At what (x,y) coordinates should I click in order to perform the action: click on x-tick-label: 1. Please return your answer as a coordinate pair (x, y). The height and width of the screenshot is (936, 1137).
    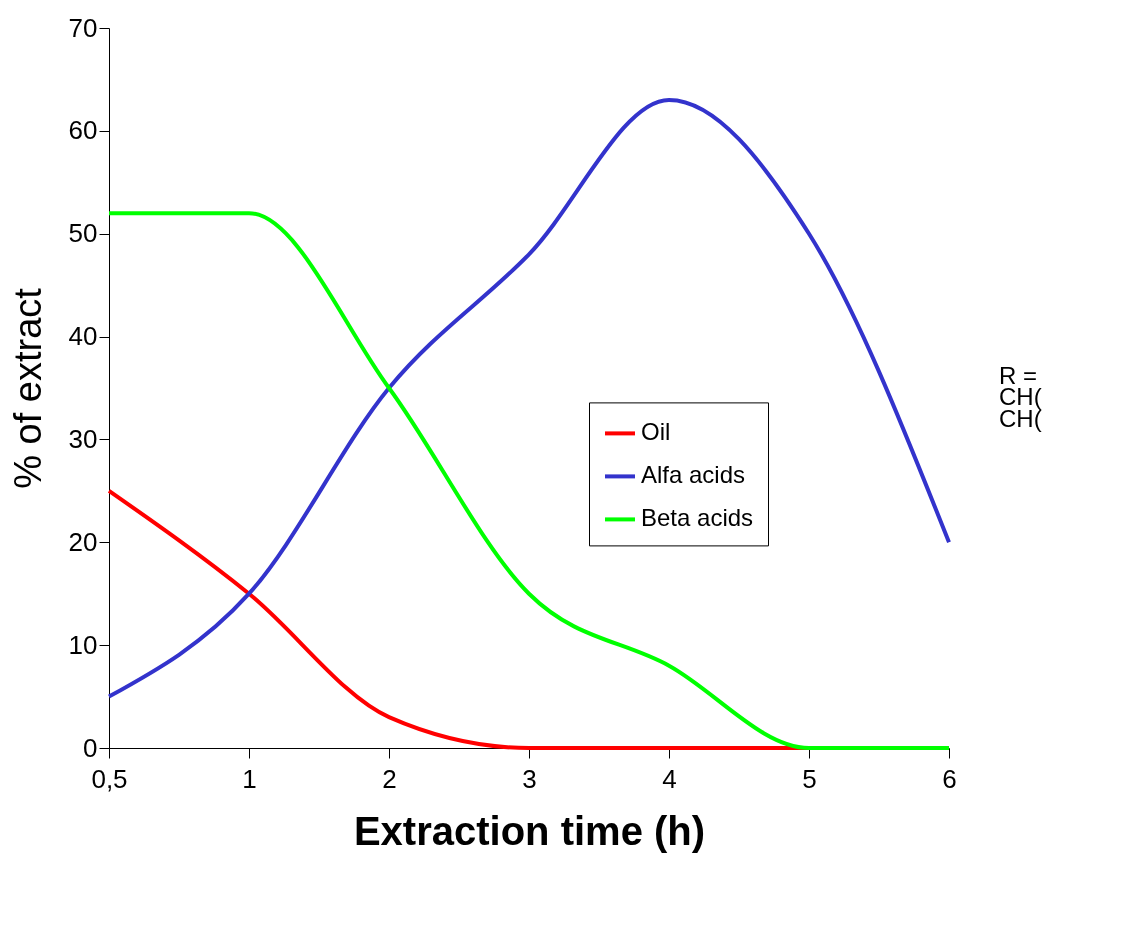
    Looking at the image, I should click on (249, 778).